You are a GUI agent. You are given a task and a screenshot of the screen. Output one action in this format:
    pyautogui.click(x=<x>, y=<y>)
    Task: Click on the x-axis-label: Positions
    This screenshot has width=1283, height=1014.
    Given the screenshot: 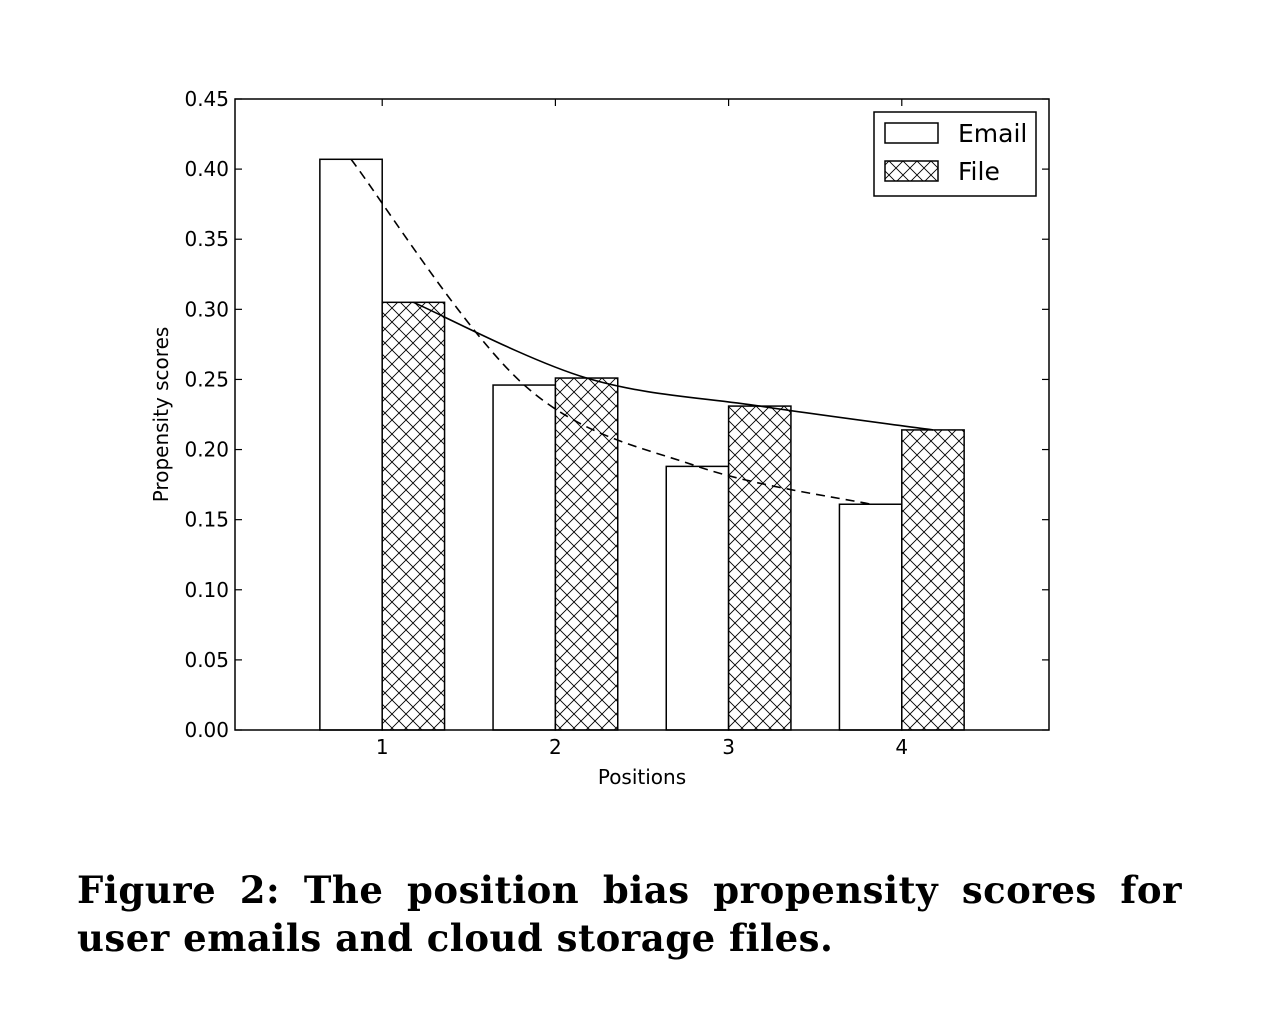 What is the action you would take?
    pyautogui.click(x=642, y=777)
    